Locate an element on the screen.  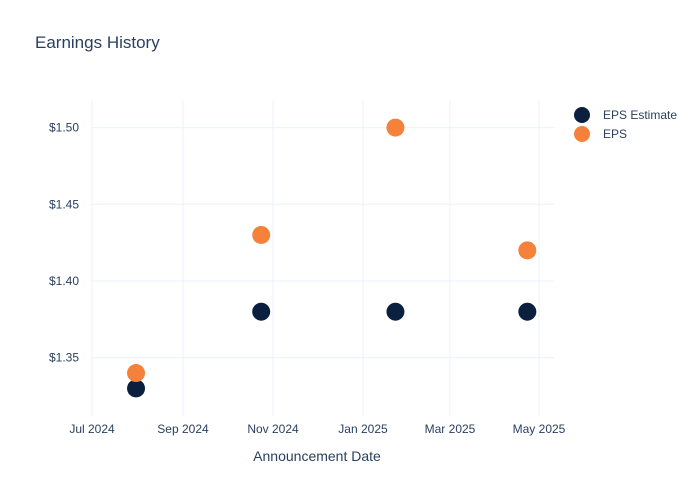
legend: EPS Estimate EPS is located at coordinates (625, 124).